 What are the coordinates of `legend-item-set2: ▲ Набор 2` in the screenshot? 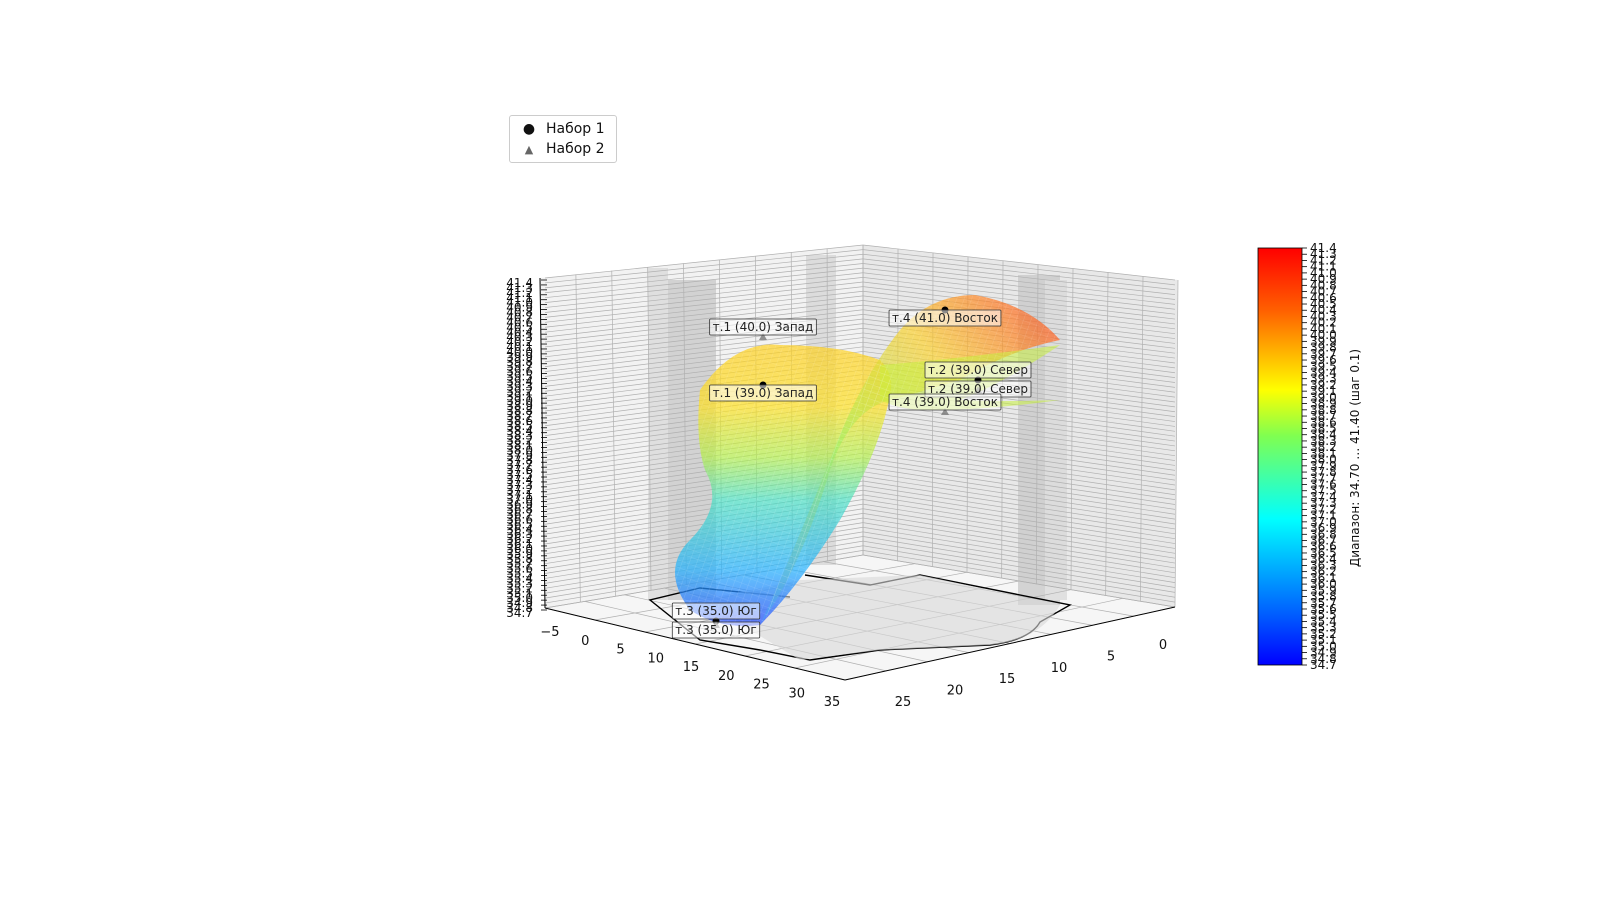 It's located at (563, 149).